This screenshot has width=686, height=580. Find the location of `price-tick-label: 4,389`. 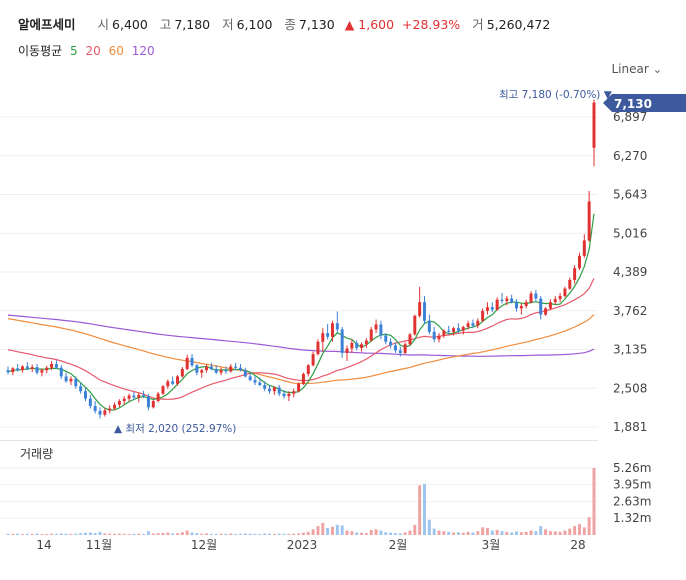

price-tick-label: 4,389 is located at coordinates (630, 272).